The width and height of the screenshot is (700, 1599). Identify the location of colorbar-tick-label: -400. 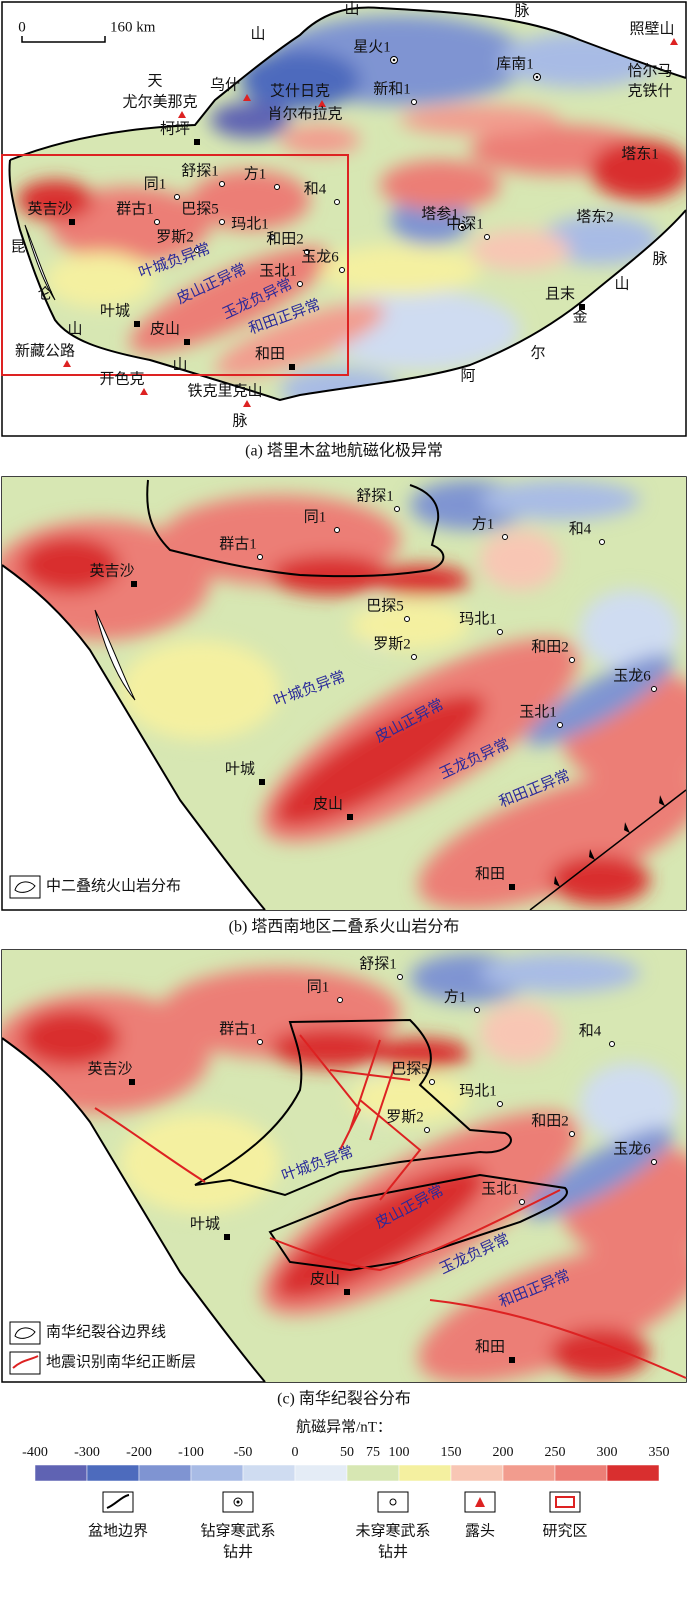
(35, 1452).